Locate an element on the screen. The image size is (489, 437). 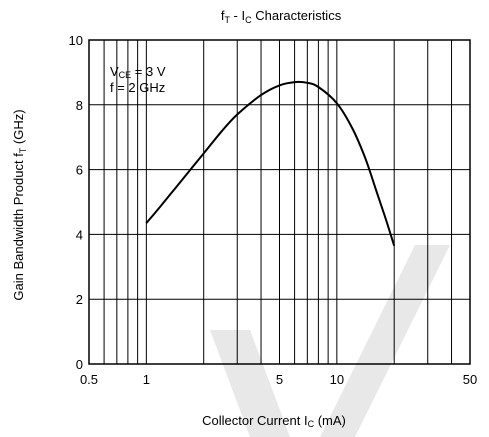
annotation-box: VCE = 3 V f = 2 GHz is located at coordinates (138, 79).